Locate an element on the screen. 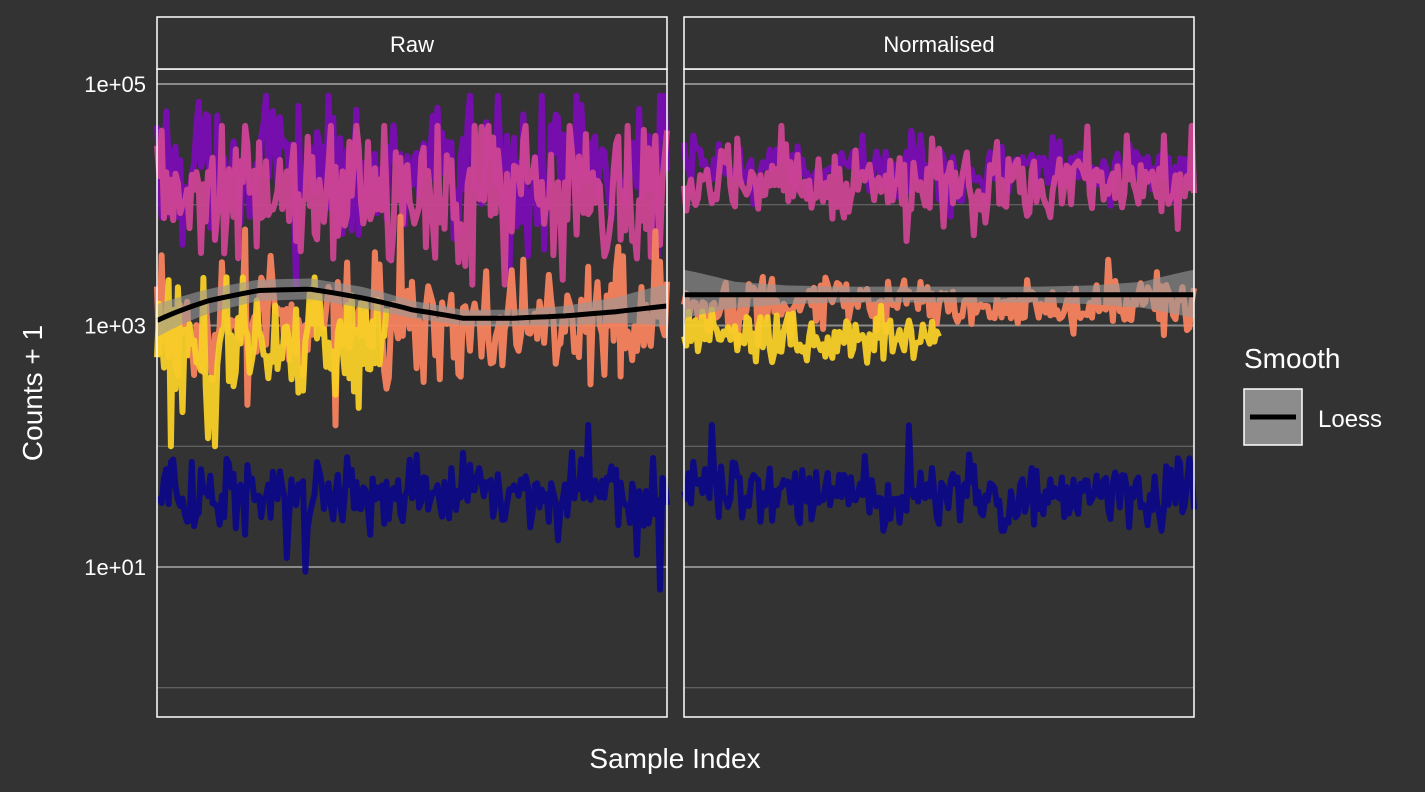 Image resolution: width=1425 pixels, height=792 pixels. y-tick-label: 1e+01 is located at coordinates (115, 567).